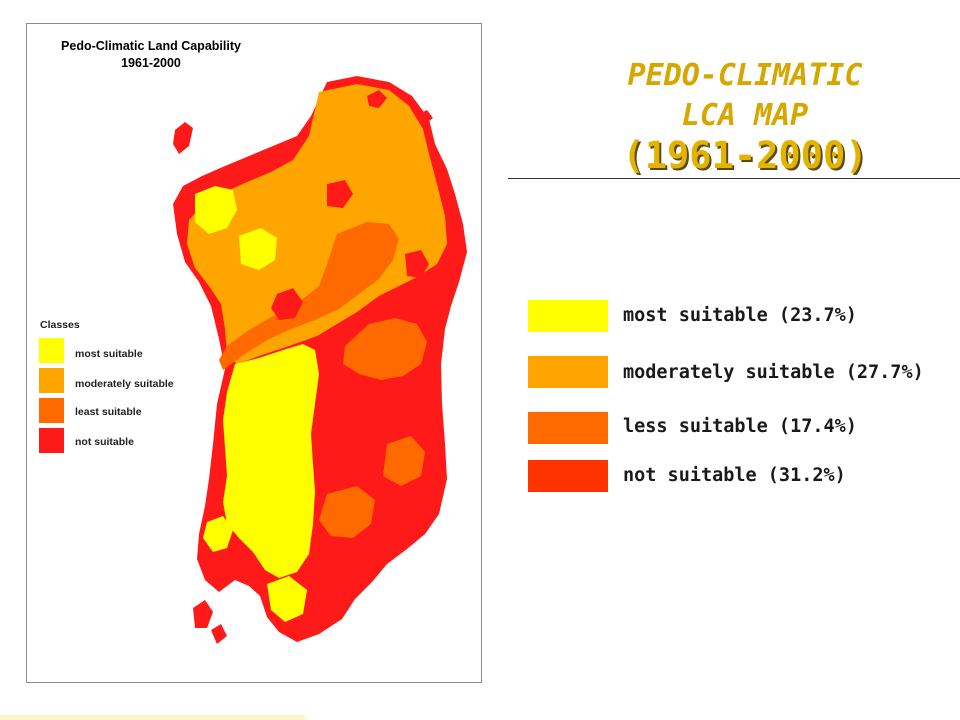 Image resolution: width=960 pixels, height=720 pixels. What do you see at coordinates (773, 372) in the screenshot?
I see `key-label-moderately-suitable: moderately suitable (27.7%)` at bounding box center [773, 372].